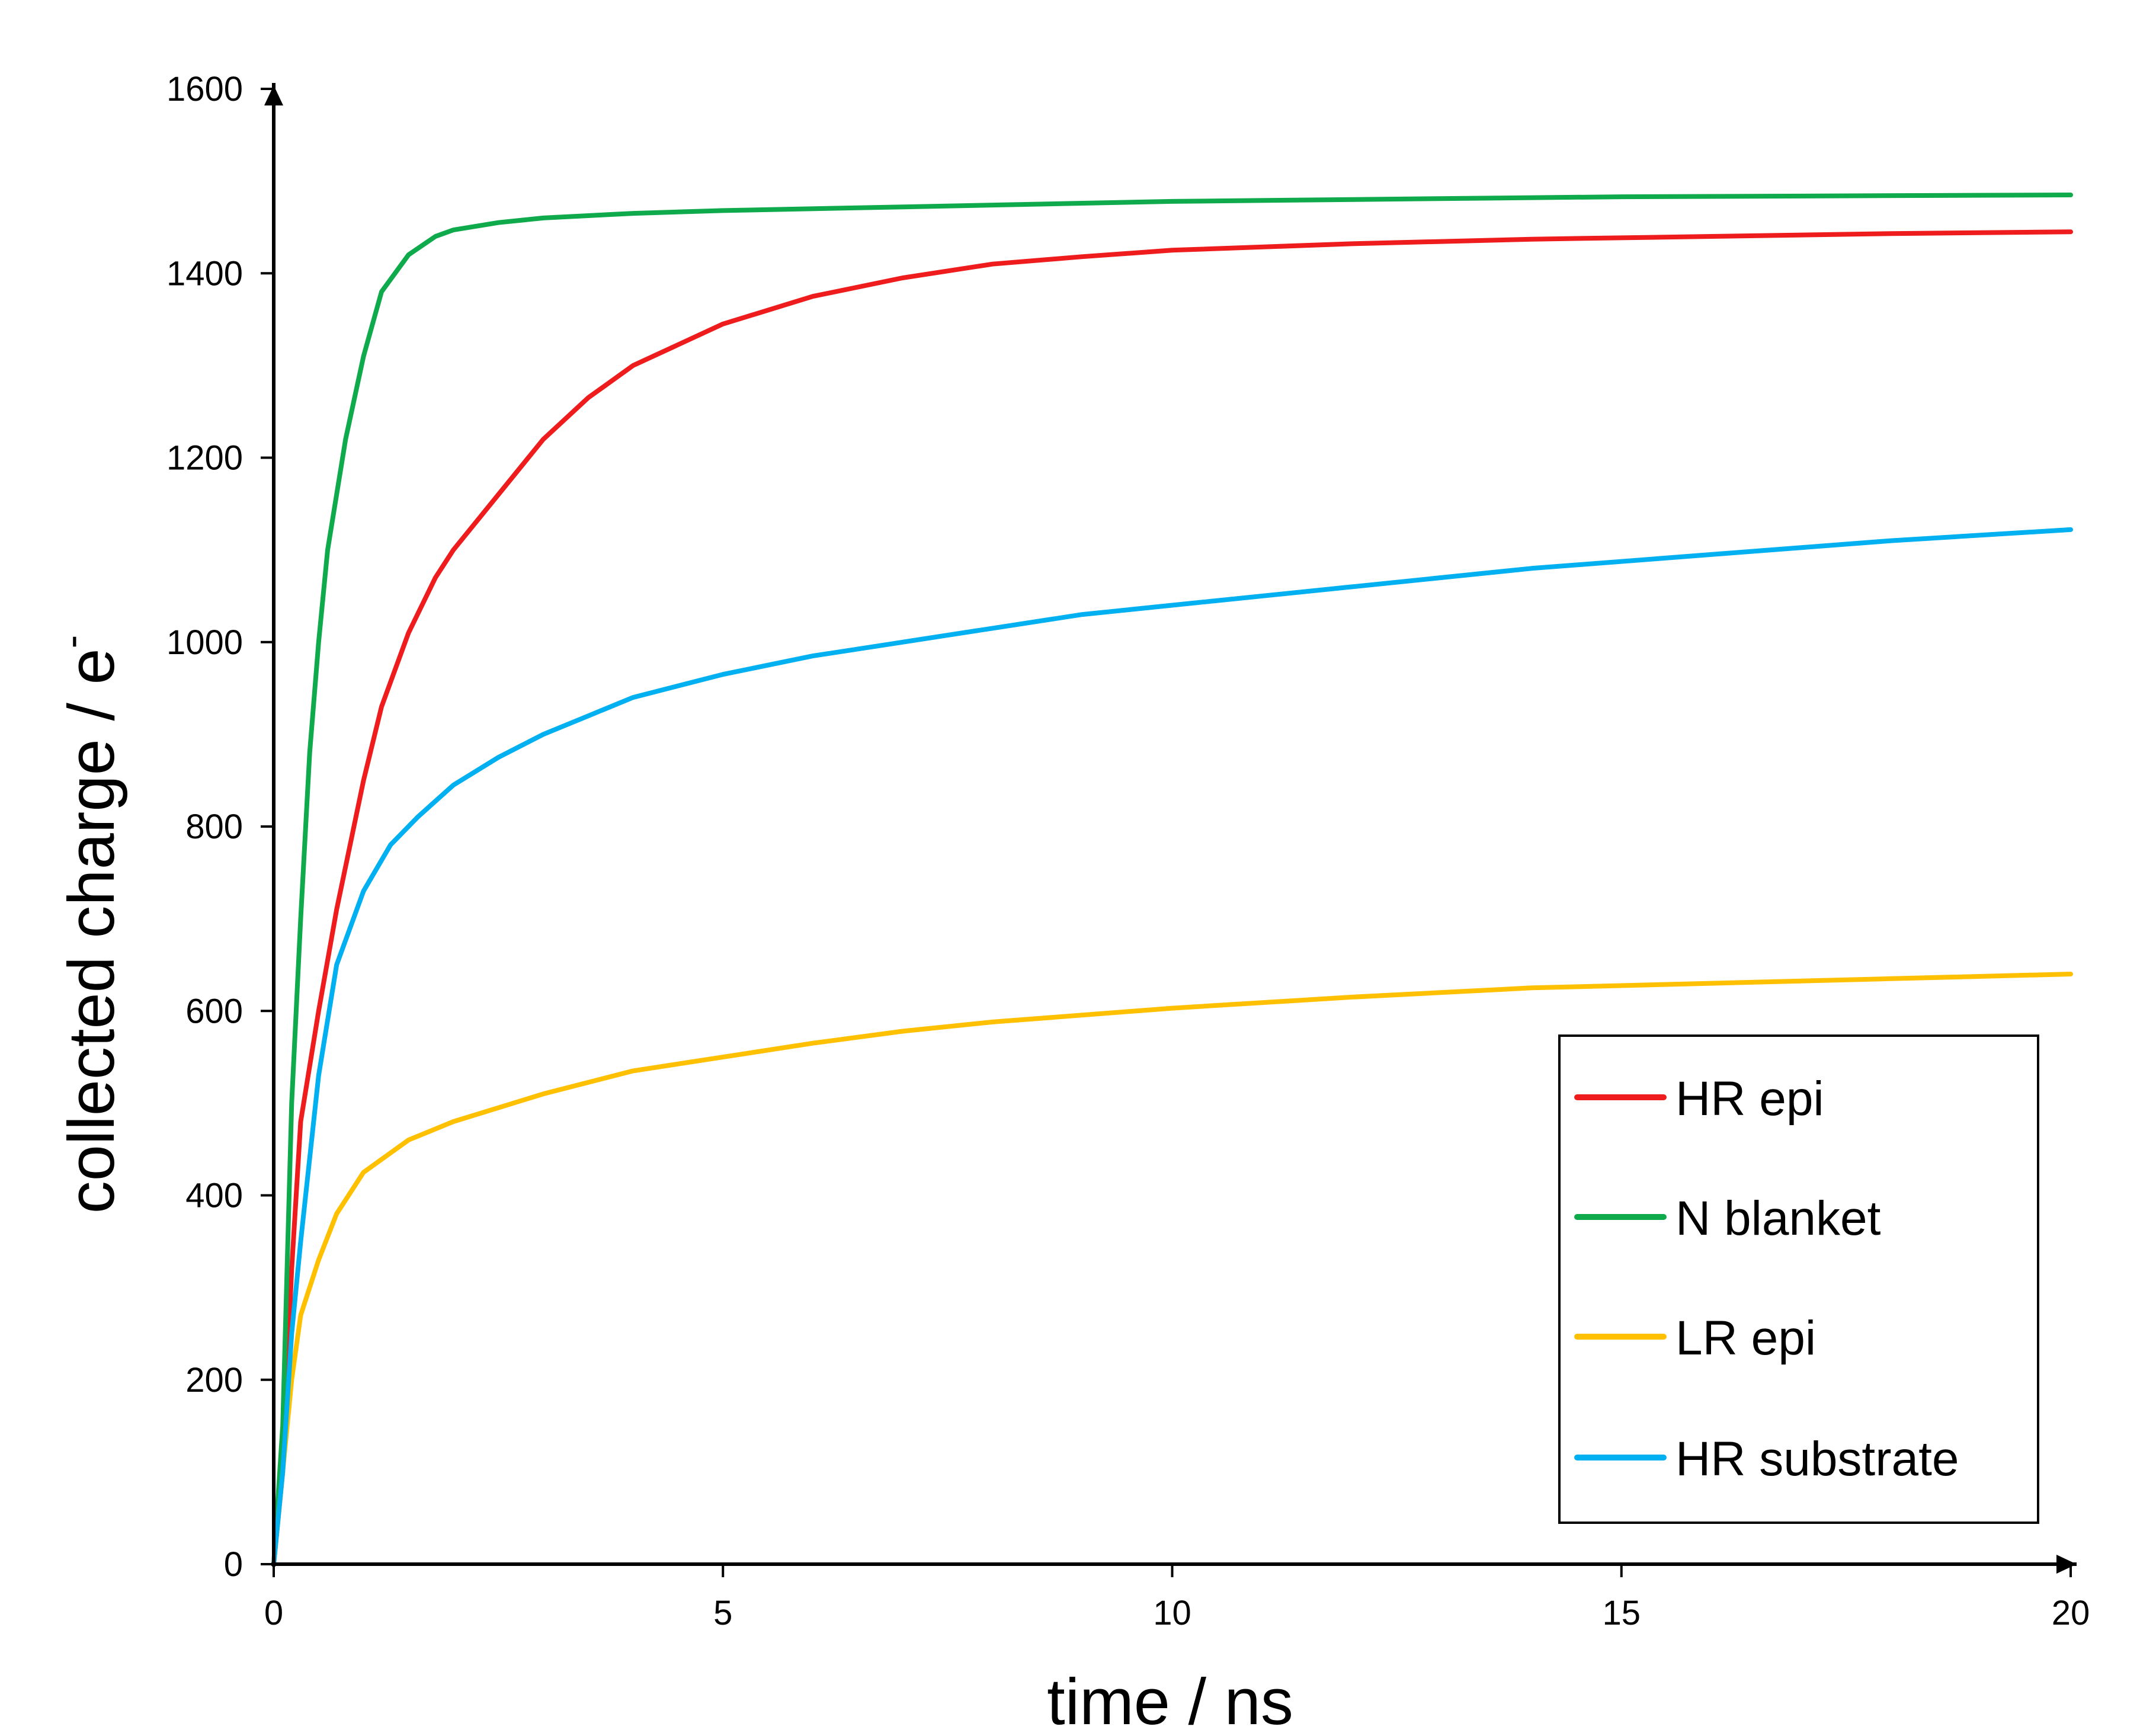 This screenshot has width=2140, height=1736. I want to click on y-tick-label: 0, so click(233, 1564).